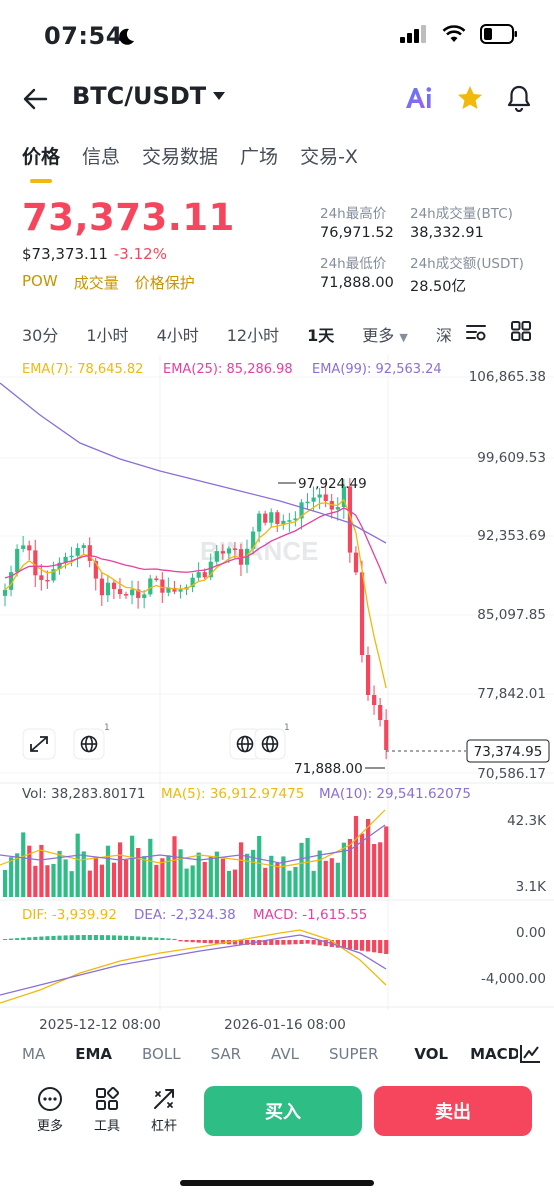 The image size is (554, 1199). Describe the element at coordinates (226, 1054) in the screenshot. I see `indicator-sar: SAR` at that location.